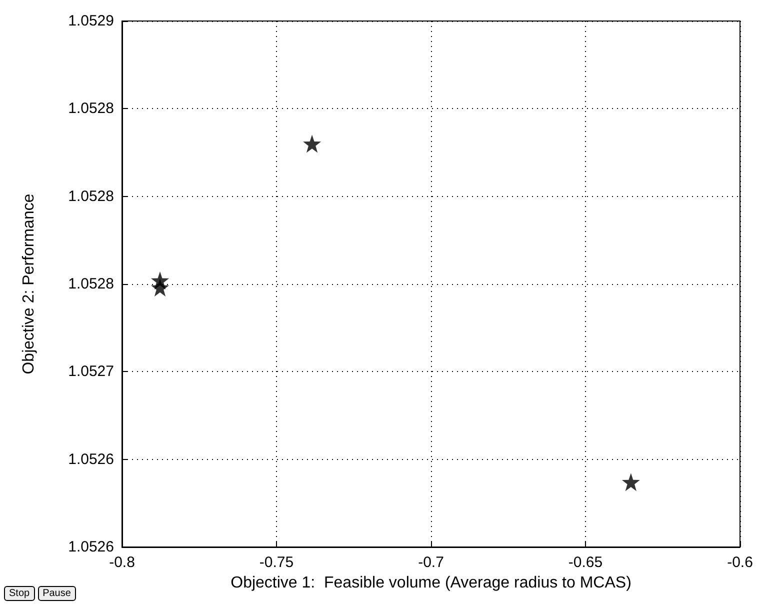 The height and width of the screenshot is (611, 759). Describe the element at coordinates (431, 583) in the screenshot. I see `x-axis-title: Objective 1: Feasible volume (Average radius to MCAS)` at that location.